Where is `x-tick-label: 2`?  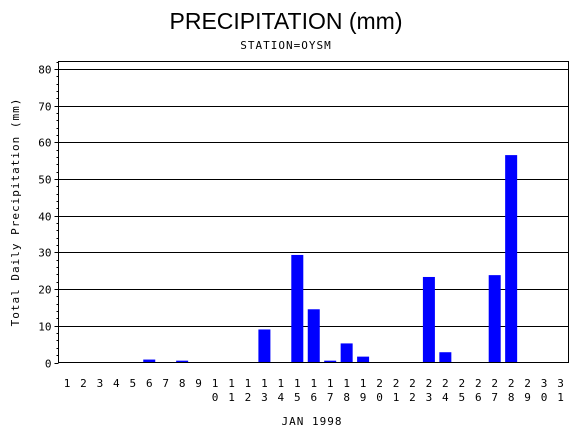
x-tick-label: 2 is located at coordinates (83, 383).